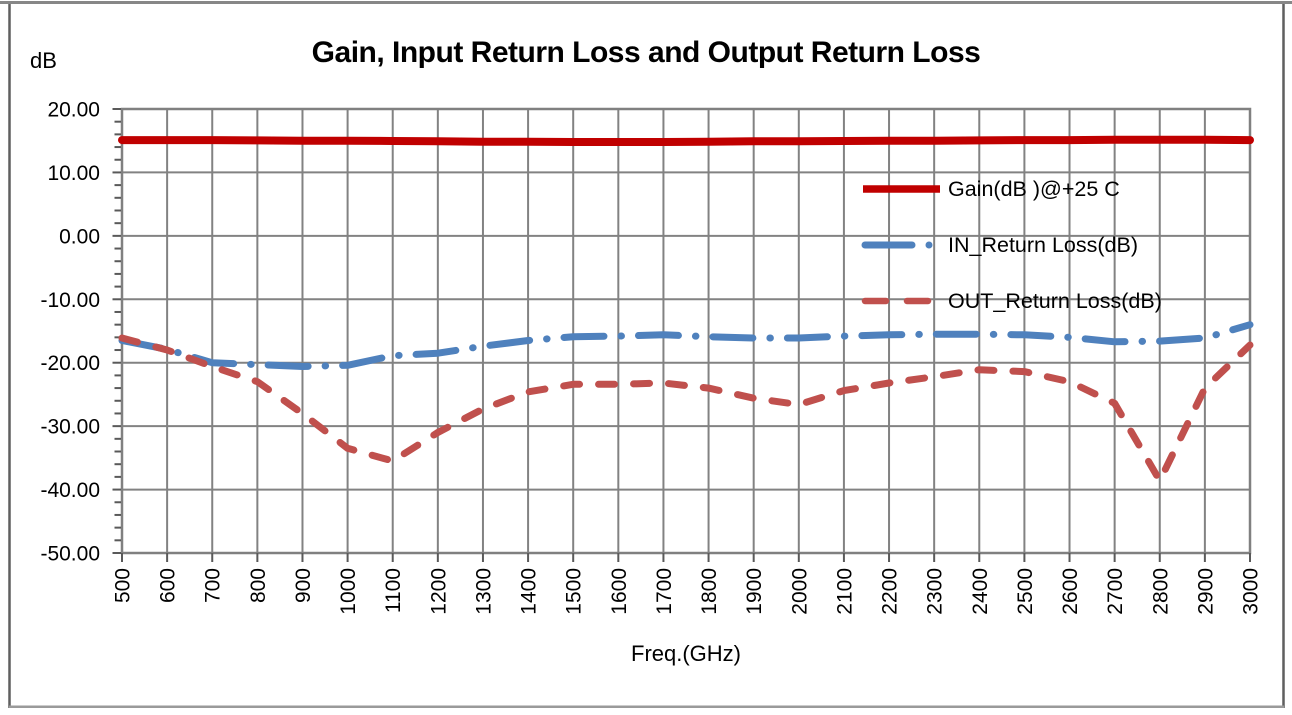 The image size is (1292, 715). Describe the element at coordinates (393, 590) in the screenshot. I see `svg-text: 1100` at that location.